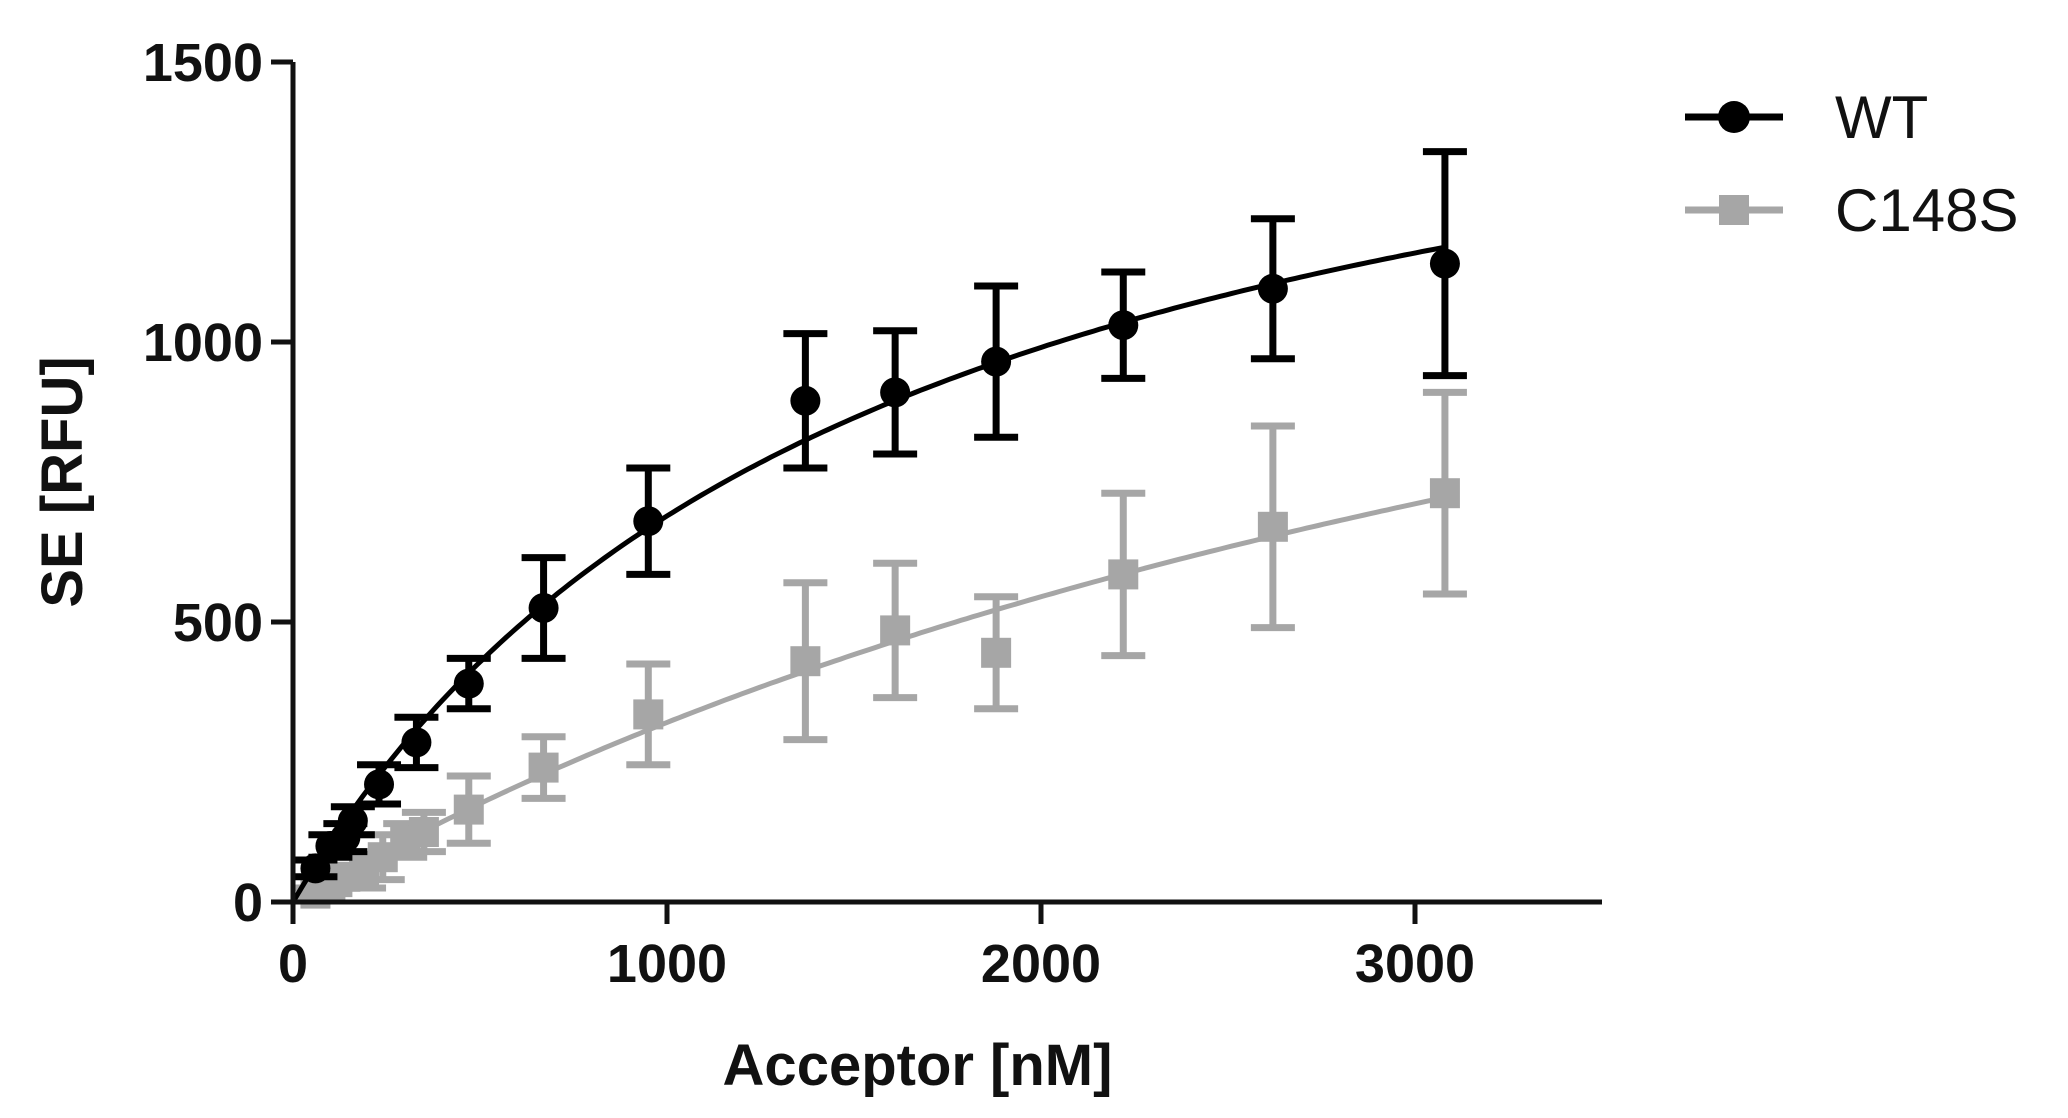 The width and height of the screenshot is (2068, 1118). I want to click on x-tick-label: 2000, so click(1041, 964).